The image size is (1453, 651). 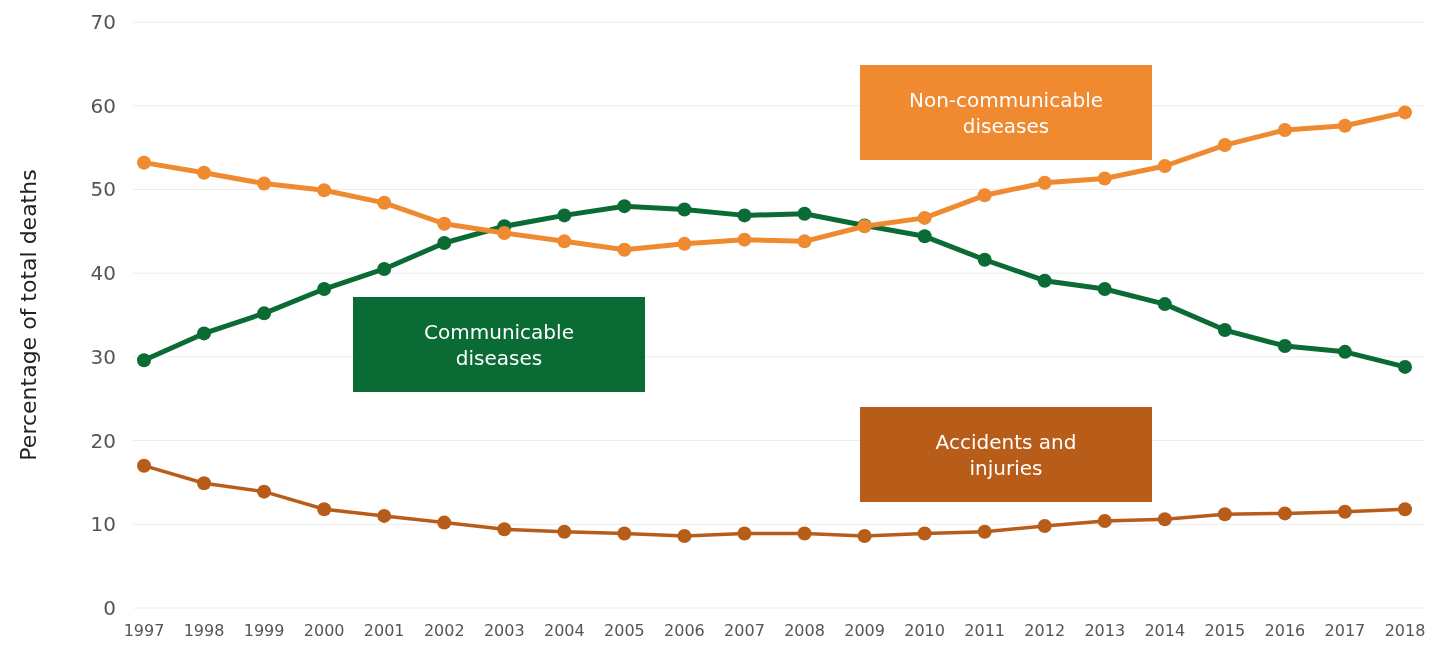 What do you see at coordinates (1405, 630) in the screenshot?
I see `x-tick-label: 2018` at bounding box center [1405, 630].